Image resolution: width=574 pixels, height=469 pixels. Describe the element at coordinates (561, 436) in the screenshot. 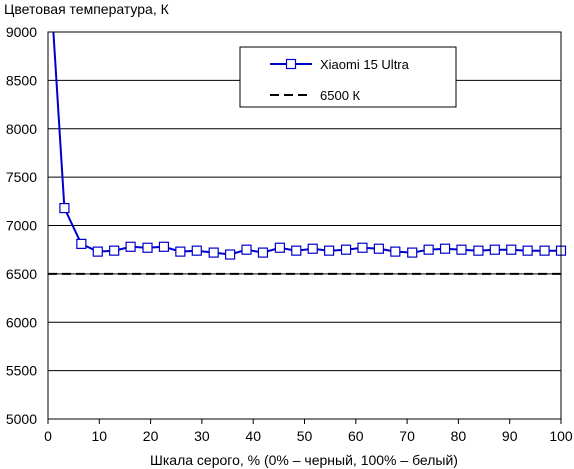

I see `x-tick-label: 100` at that location.